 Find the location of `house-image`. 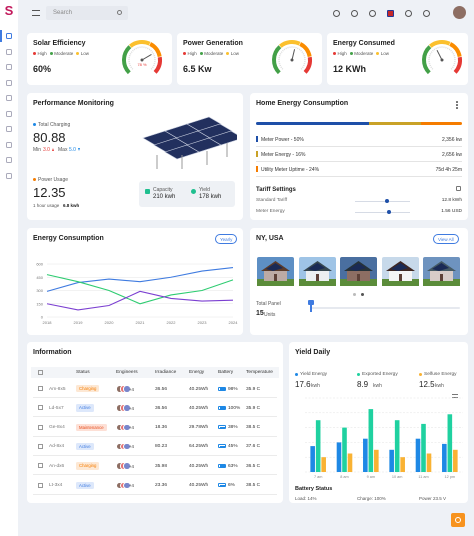

house-image is located at coordinates (400, 271).